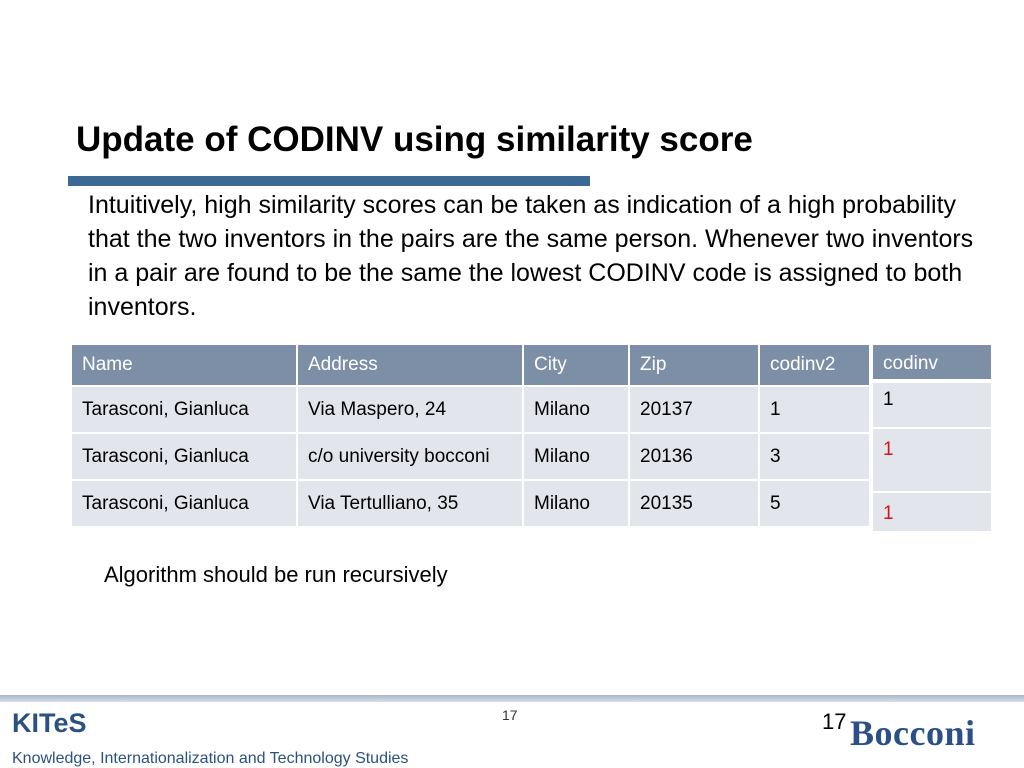 The width and height of the screenshot is (1024, 768). Describe the element at coordinates (815, 410) in the screenshot. I see `cell-codinv2: 1` at that location.